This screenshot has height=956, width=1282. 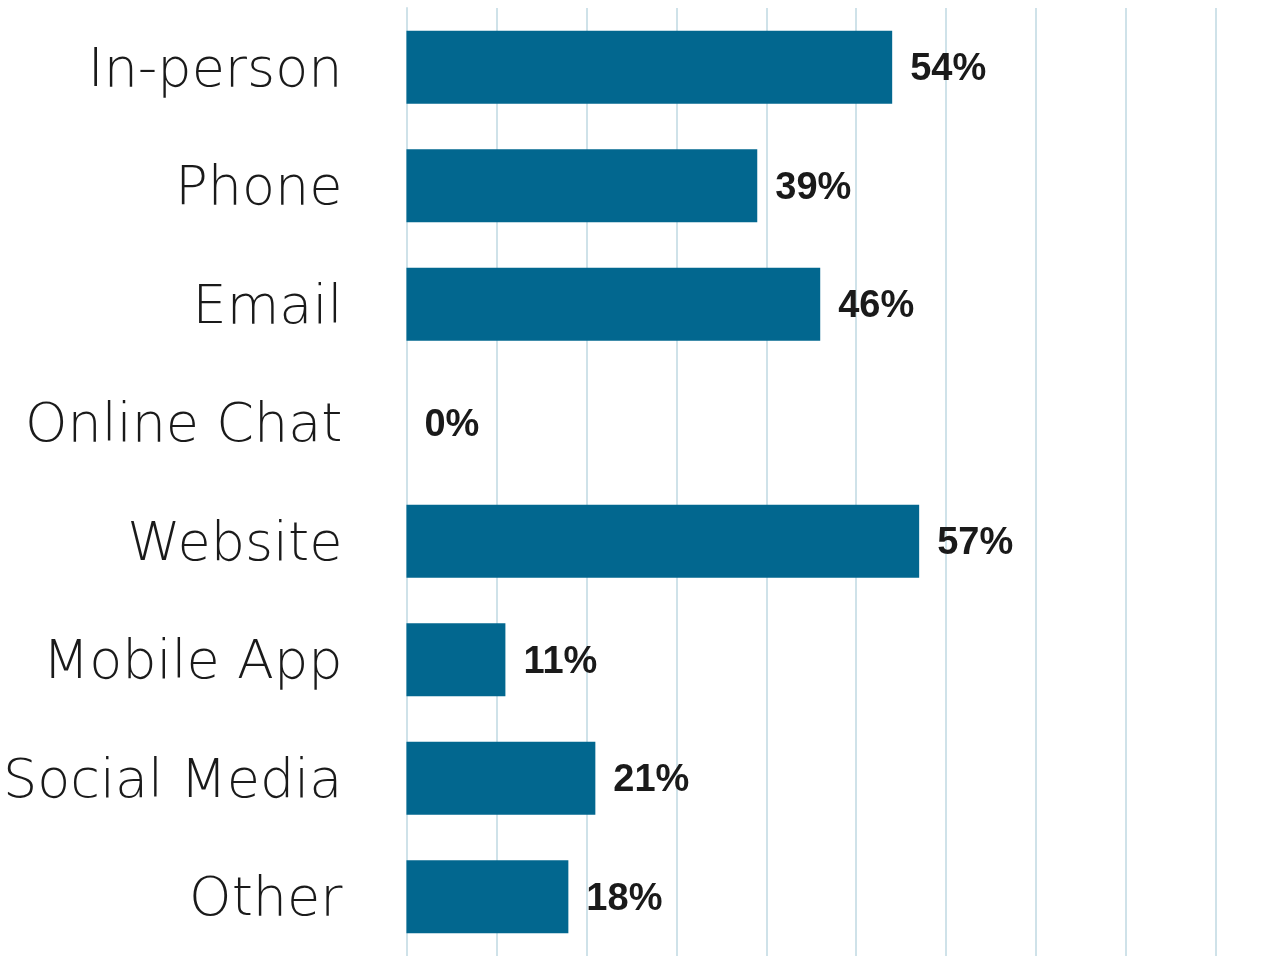 What do you see at coordinates (560, 659) in the screenshot?
I see `data-label: 11%` at bounding box center [560, 659].